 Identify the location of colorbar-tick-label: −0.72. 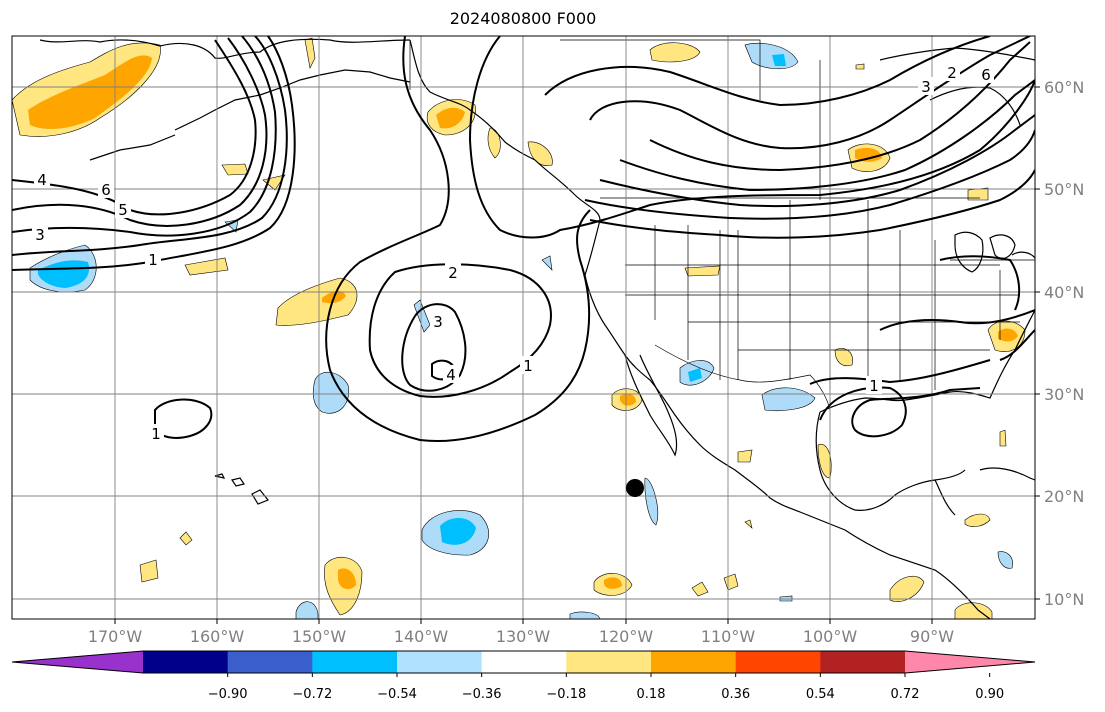
(312, 694).